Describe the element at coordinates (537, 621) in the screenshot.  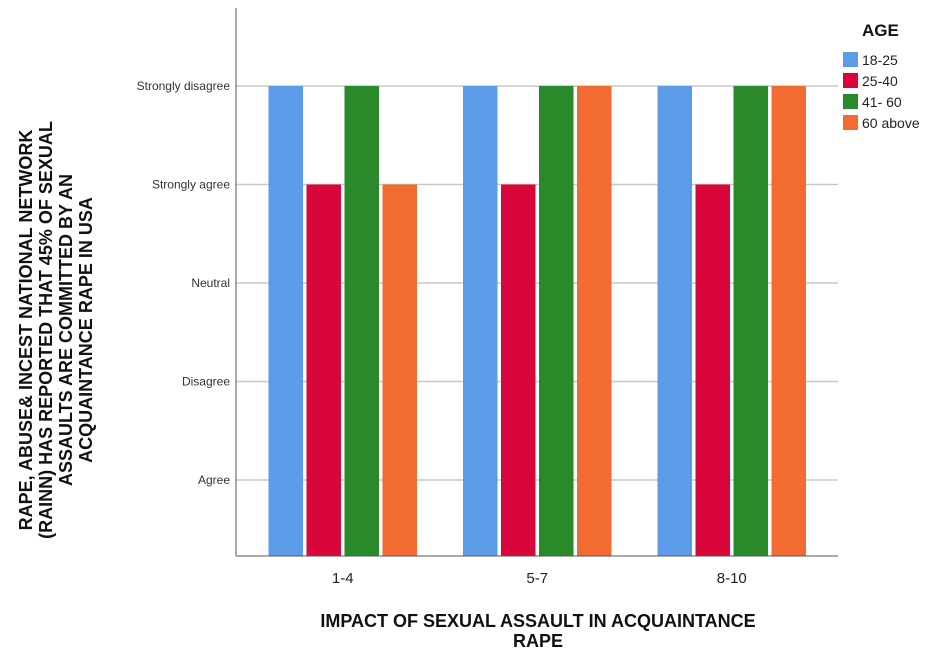
I see `x-axis-title-line: IMPACT OF SEXUAL ASSAULT IN ACQUAINTANCE` at that location.